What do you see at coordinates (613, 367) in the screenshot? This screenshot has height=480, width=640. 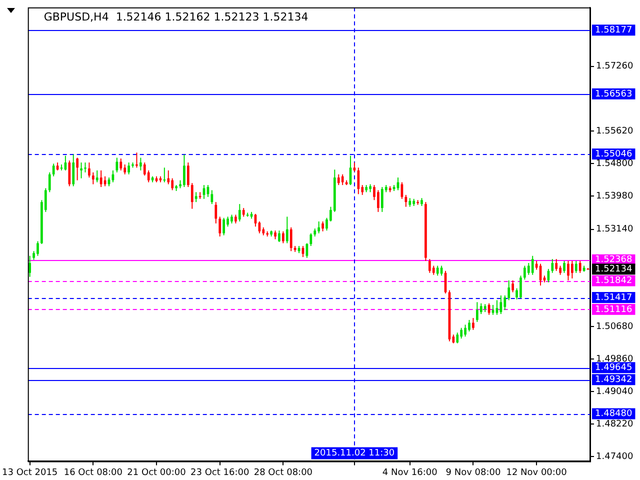 I see `ref-line-label: 1.49645` at bounding box center [613, 367].